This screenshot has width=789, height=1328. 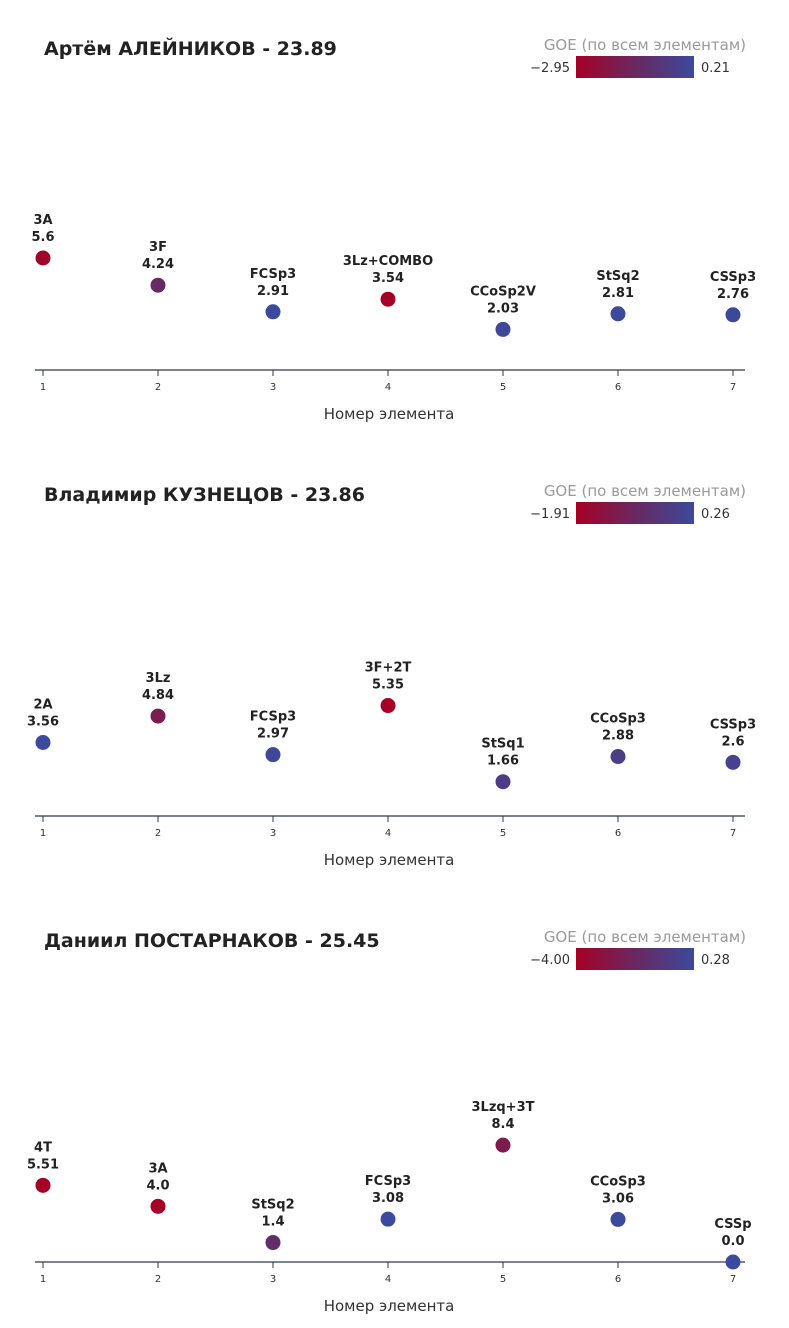 What do you see at coordinates (503, 761) in the screenshot?
I see `point-value-label: 1.66` at bounding box center [503, 761].